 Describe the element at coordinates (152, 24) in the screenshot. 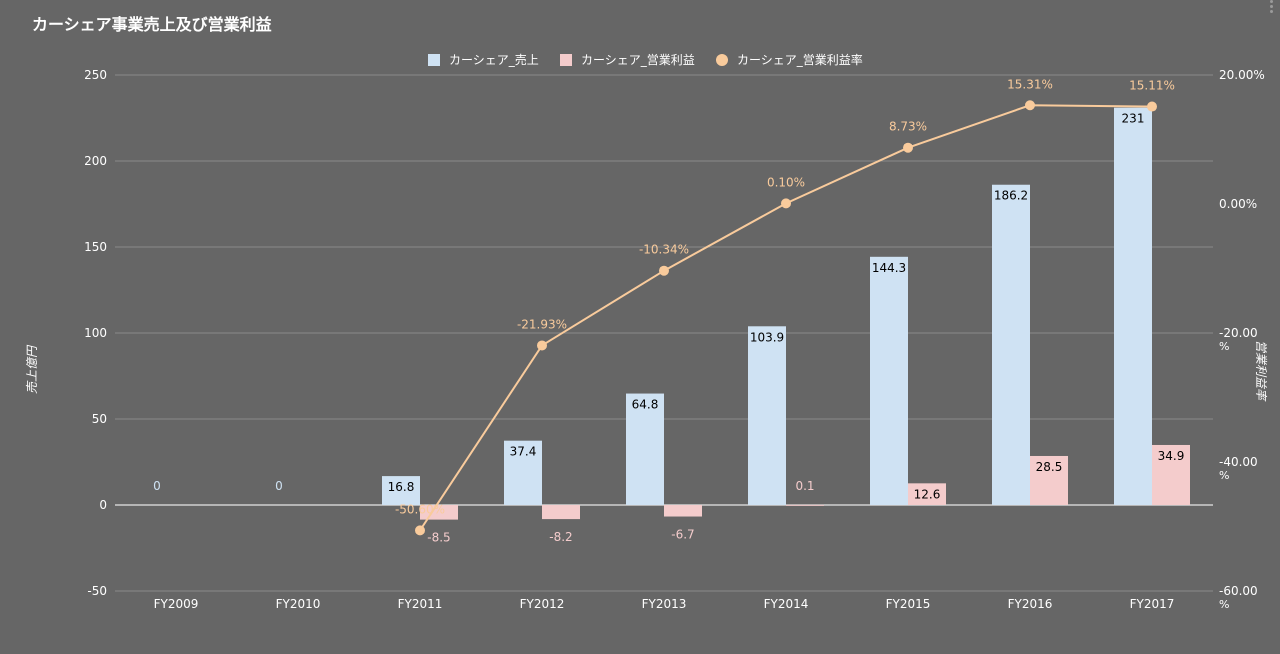

I see `chart-title: カーシェア事業売上及び営業利益` at that location.